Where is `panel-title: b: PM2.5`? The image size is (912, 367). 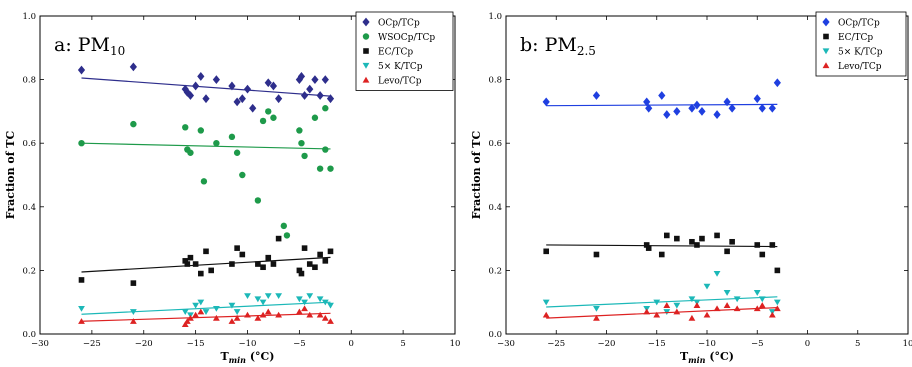
panel-title: b: PM2.5 is located at coordinates (558, 46).